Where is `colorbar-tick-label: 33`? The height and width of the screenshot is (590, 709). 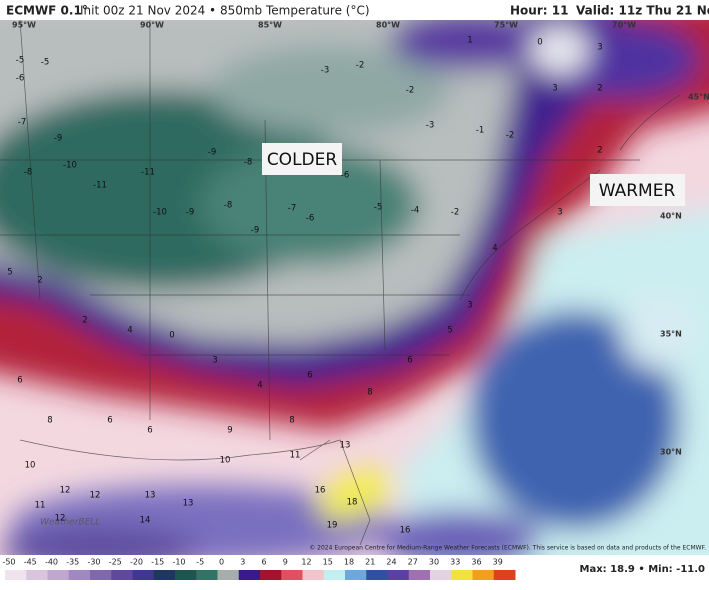 colorbar-tick-label: 33 is located at coordinates (455, 562).